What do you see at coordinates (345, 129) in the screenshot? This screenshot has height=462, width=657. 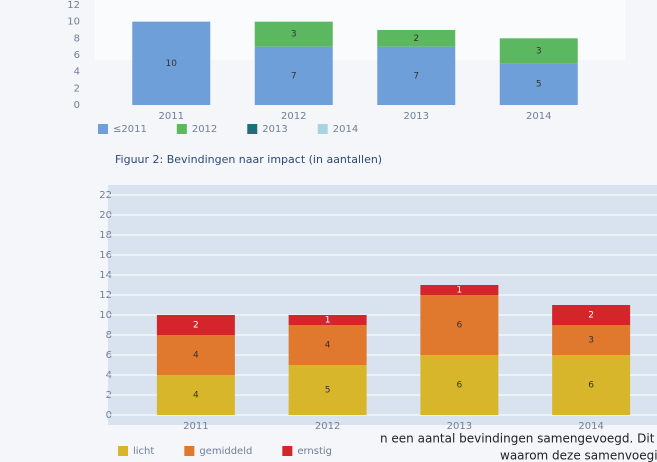 I see `legend-label: 2014` at bounding box center [345, 129].